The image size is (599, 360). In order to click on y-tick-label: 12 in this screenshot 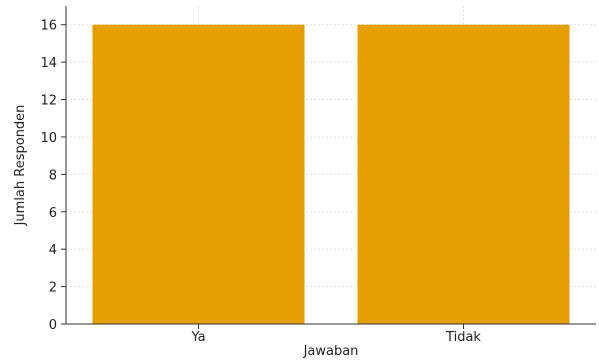, I will do `click(48, 101)`.